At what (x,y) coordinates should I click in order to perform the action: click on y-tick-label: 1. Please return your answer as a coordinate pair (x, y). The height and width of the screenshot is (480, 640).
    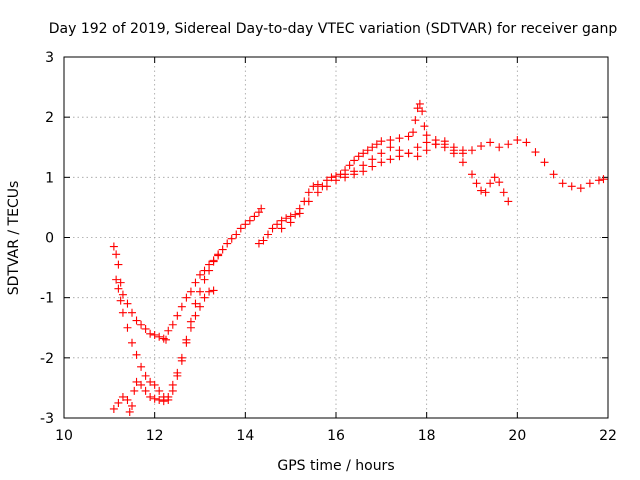
    Looking at the image, I should click on (49, 178).